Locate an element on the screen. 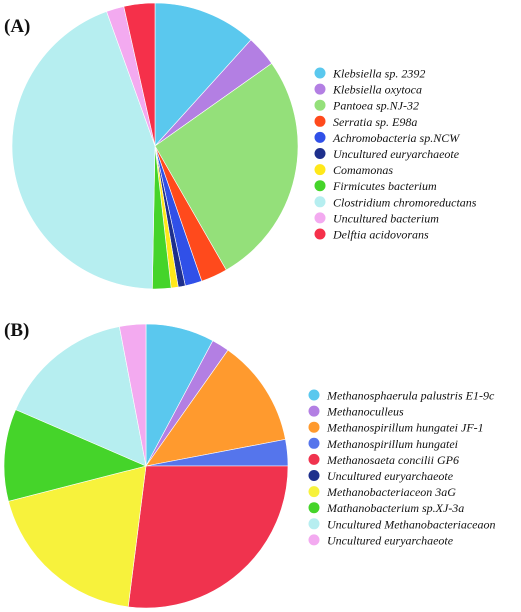 Image resolution: width=521 pixels, height=612 pixels. legend-label-clostridium-chromoreductans: Clostridium chromoreductans is located at coordinates (405, 202).